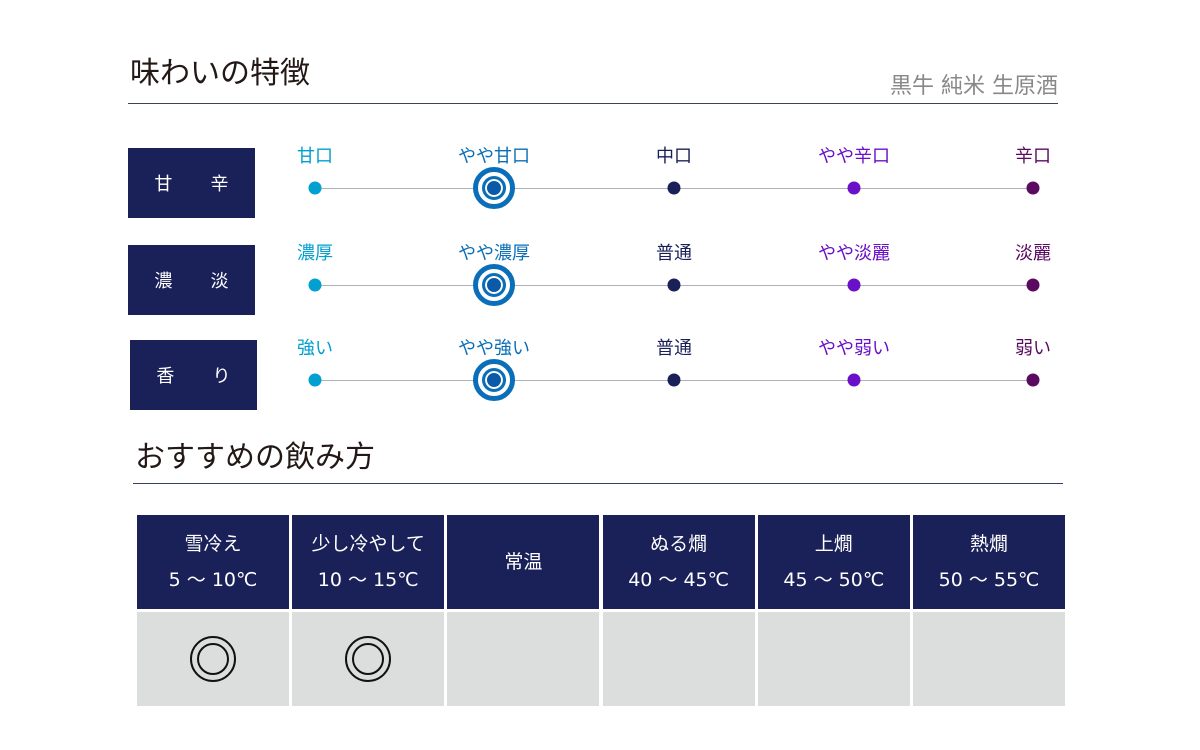 This screenshot has width=1200, height=750. I want to click on serving-header: 常温, so click(523, 562).